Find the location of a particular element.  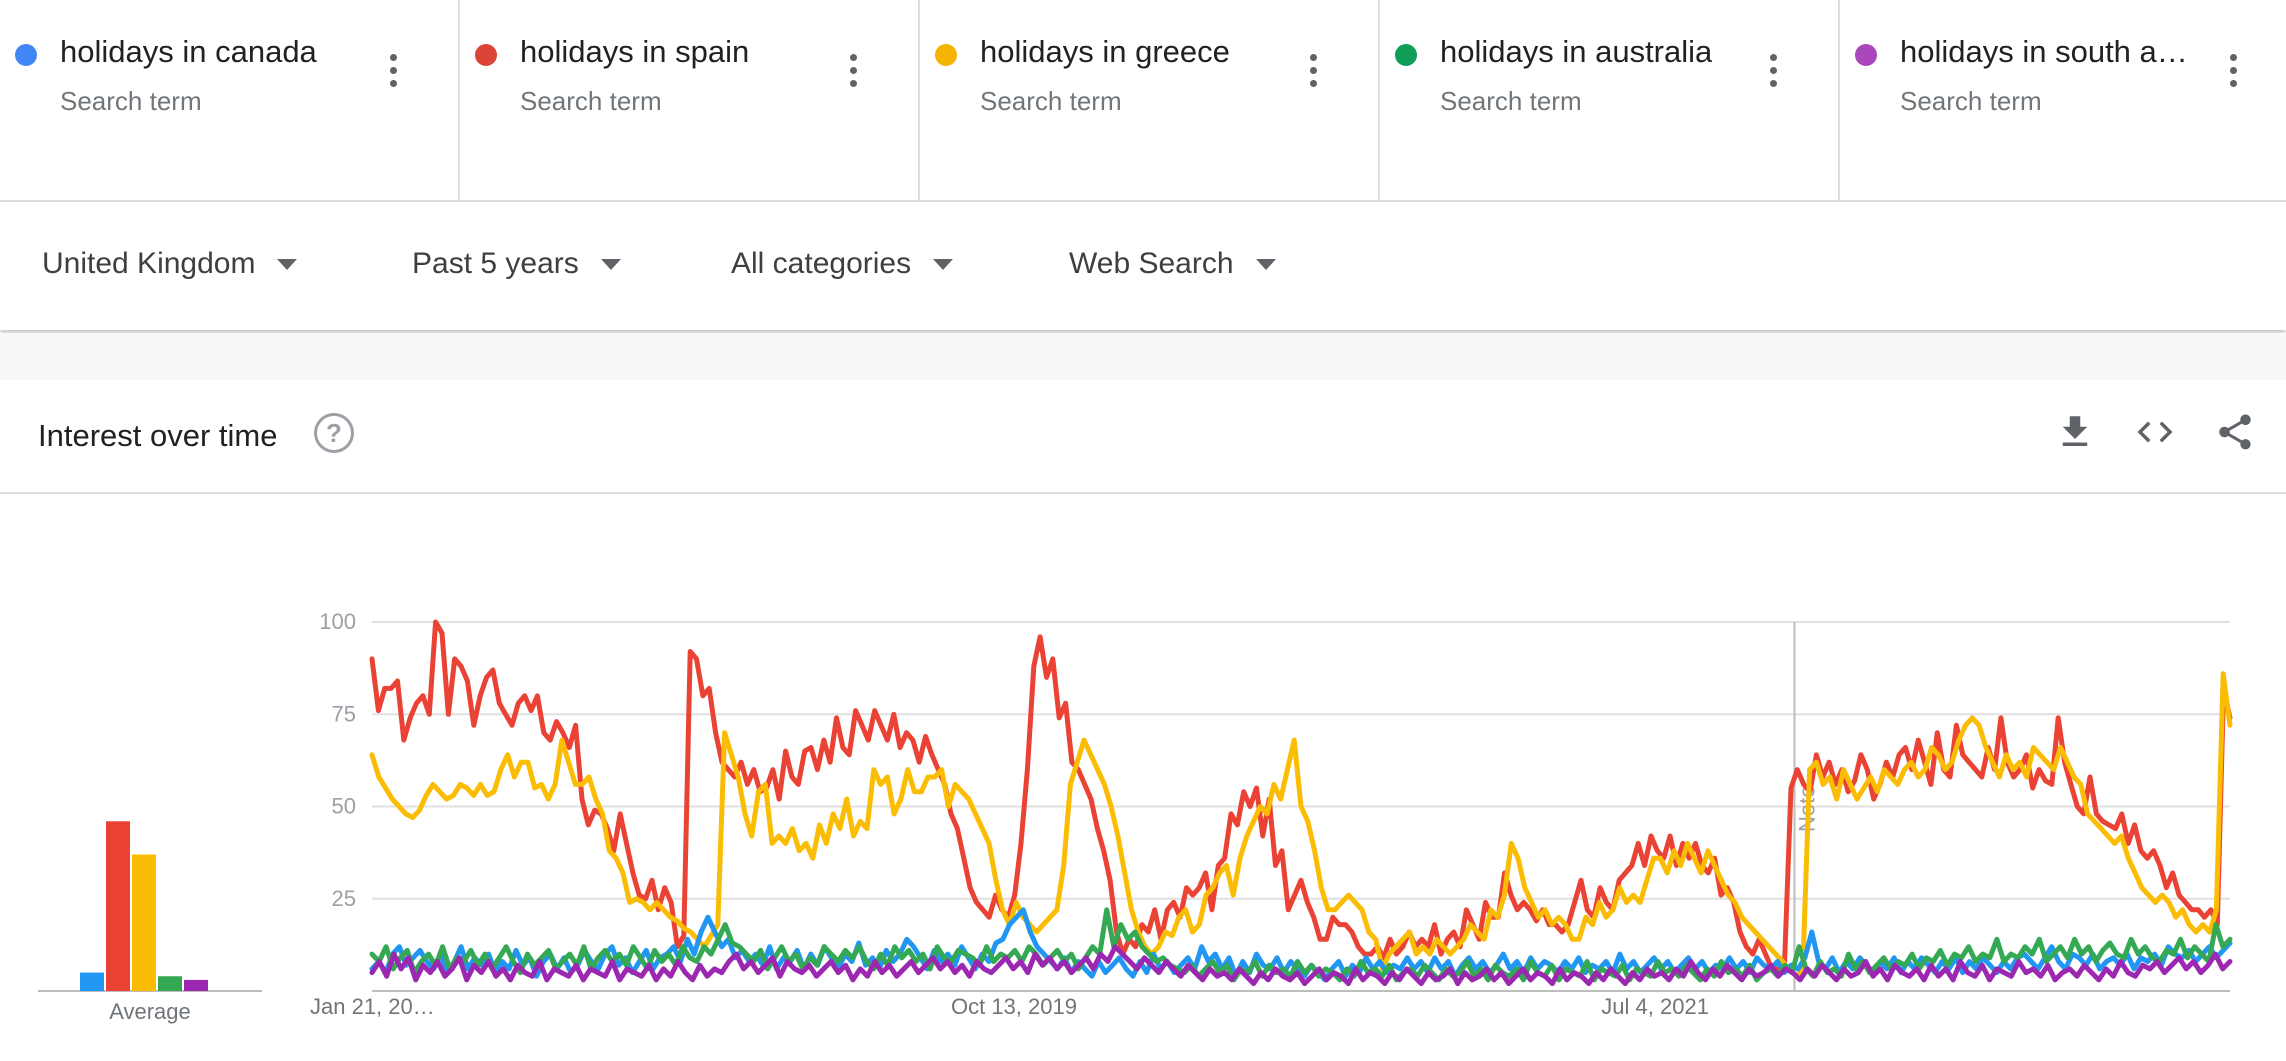

term-card-canada: holidays in canada Search term is located at coordinates (230, 100).